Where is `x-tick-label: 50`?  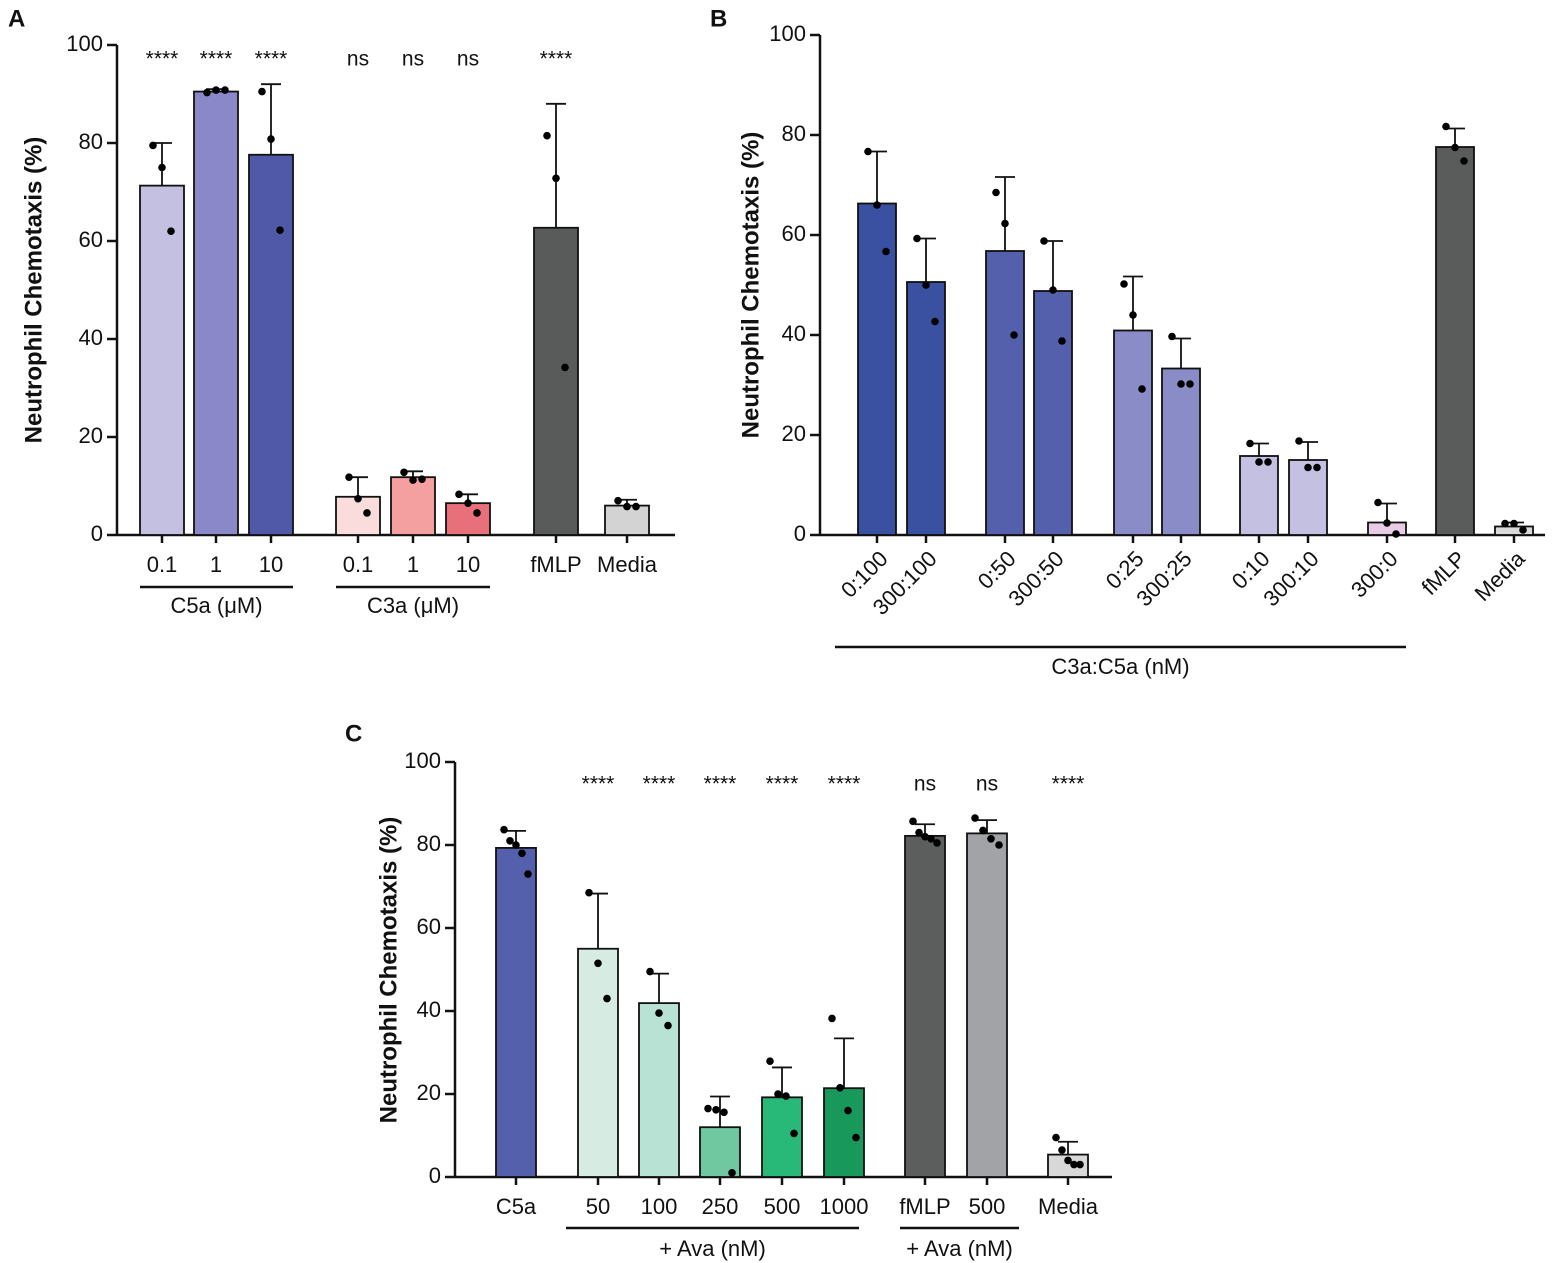
x-tick-label: 50 is located at coordinates (598, 1206).